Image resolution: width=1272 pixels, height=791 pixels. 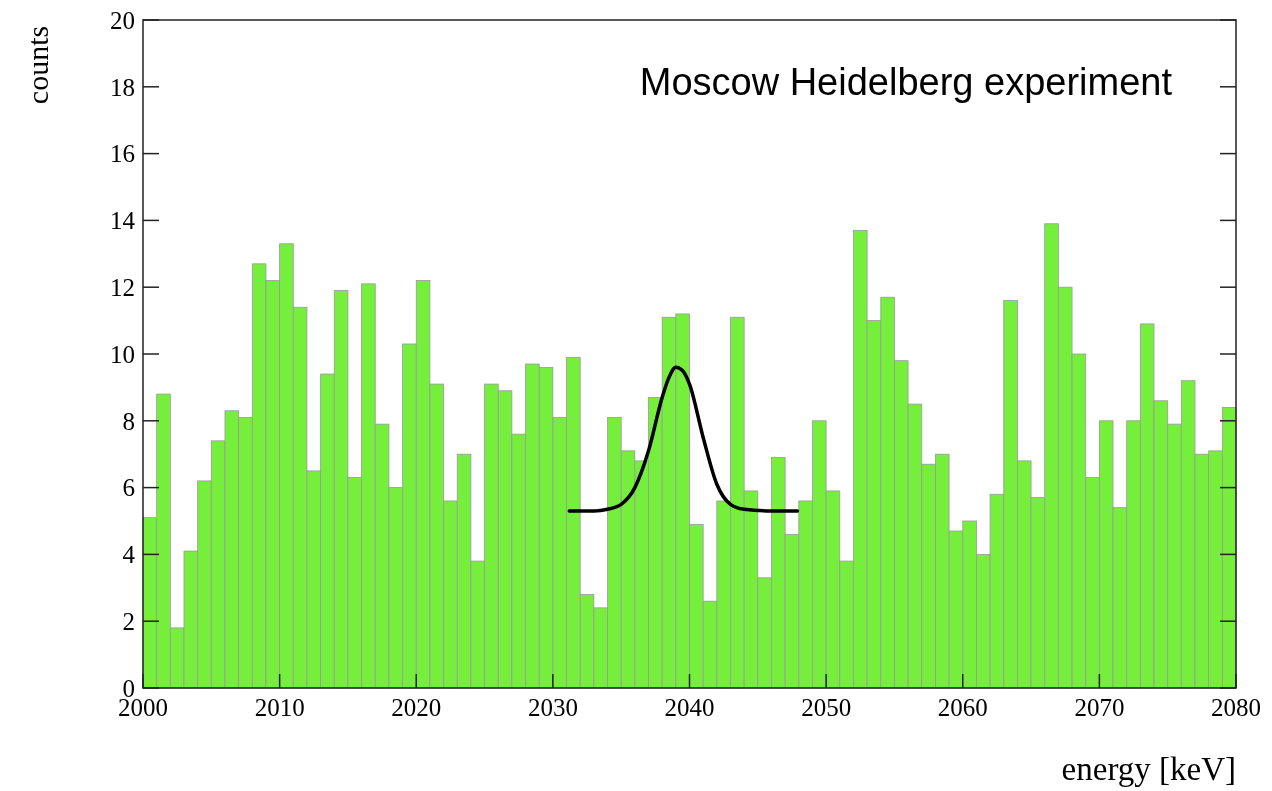 What do you see at coordinates (122, 87) in the screenshot?
I see `y-tick-label: 18` at bounding box center [122, 87].